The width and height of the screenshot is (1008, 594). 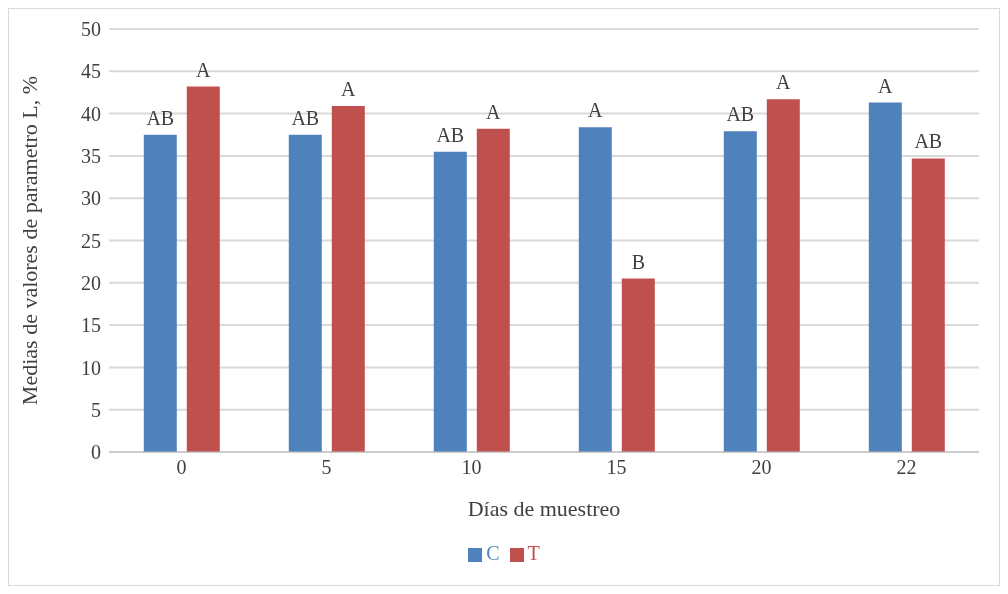 I want to click on y-tick-label: 40, so click(x=91, y=113).